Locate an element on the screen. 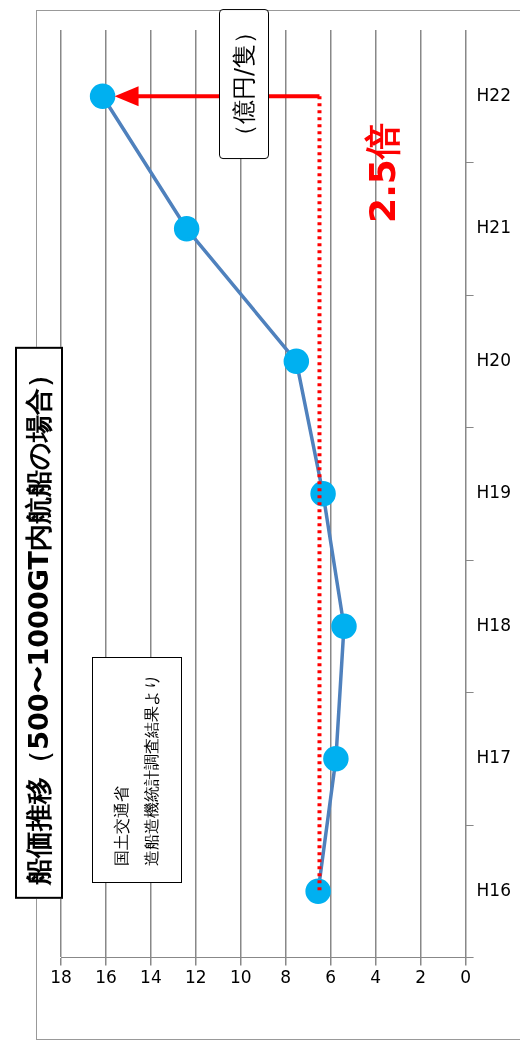 Image resolution: width=520 pixels, height=1040 pixels. y-tick-label: H19 is located at coordinates (494, 492).